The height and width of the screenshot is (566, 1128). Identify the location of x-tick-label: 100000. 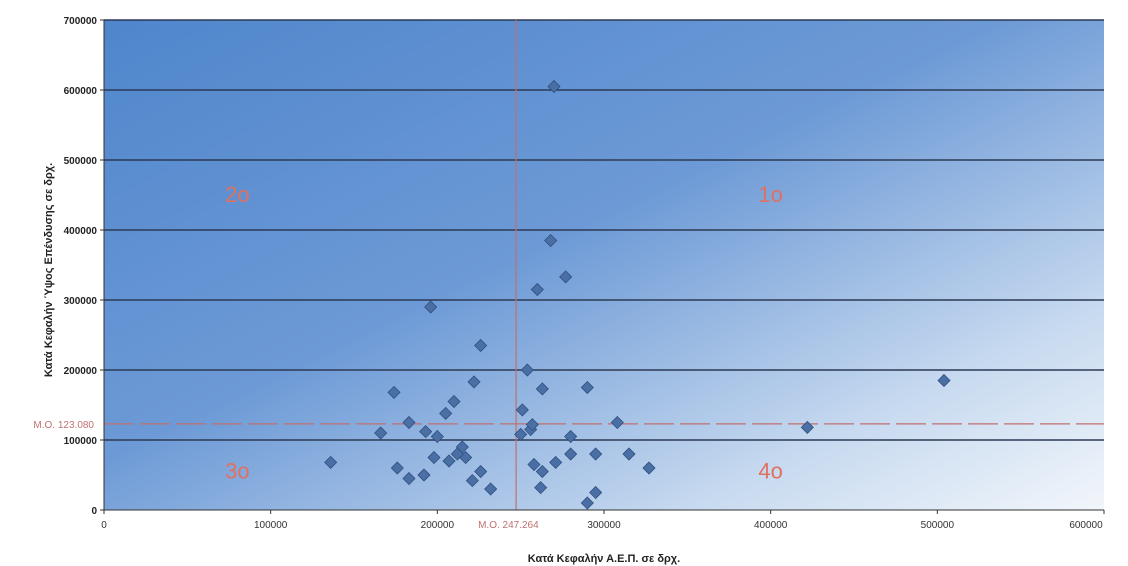
(271, 525).